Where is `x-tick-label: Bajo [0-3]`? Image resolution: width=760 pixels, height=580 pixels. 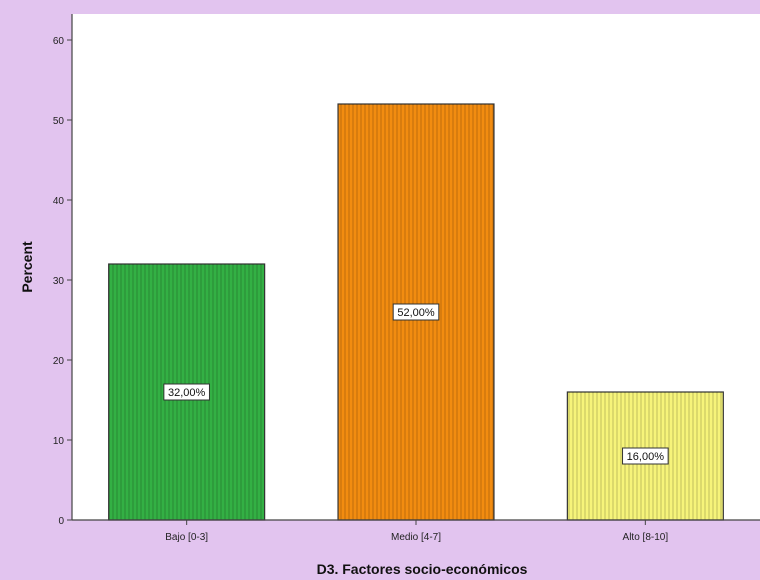 x-tick-label: Bajo [0-3] is located at coordinates (186, 537).